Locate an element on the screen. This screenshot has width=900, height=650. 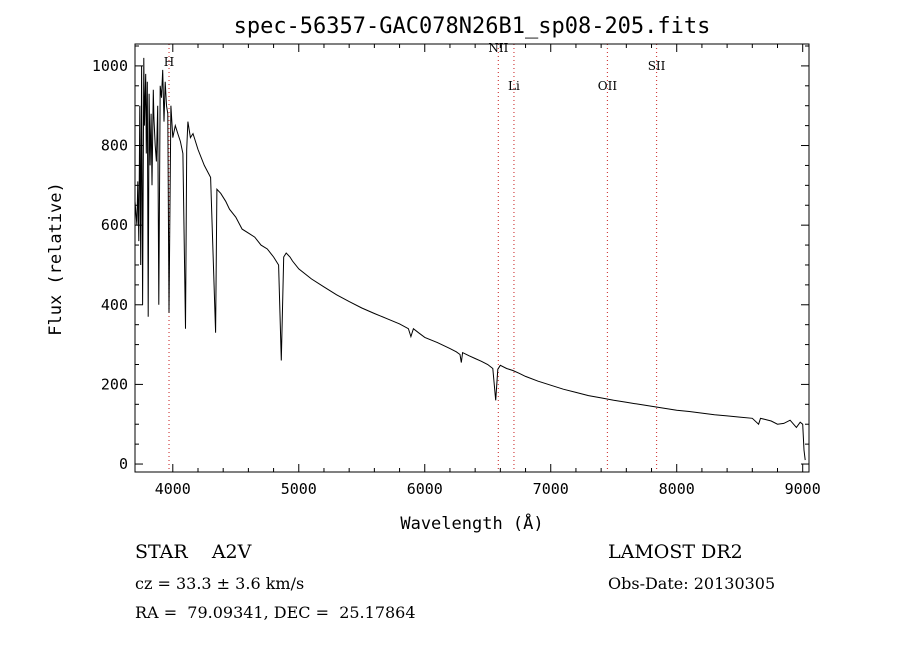
x-tick-label: 6000 is located at coordinates (425, 489).